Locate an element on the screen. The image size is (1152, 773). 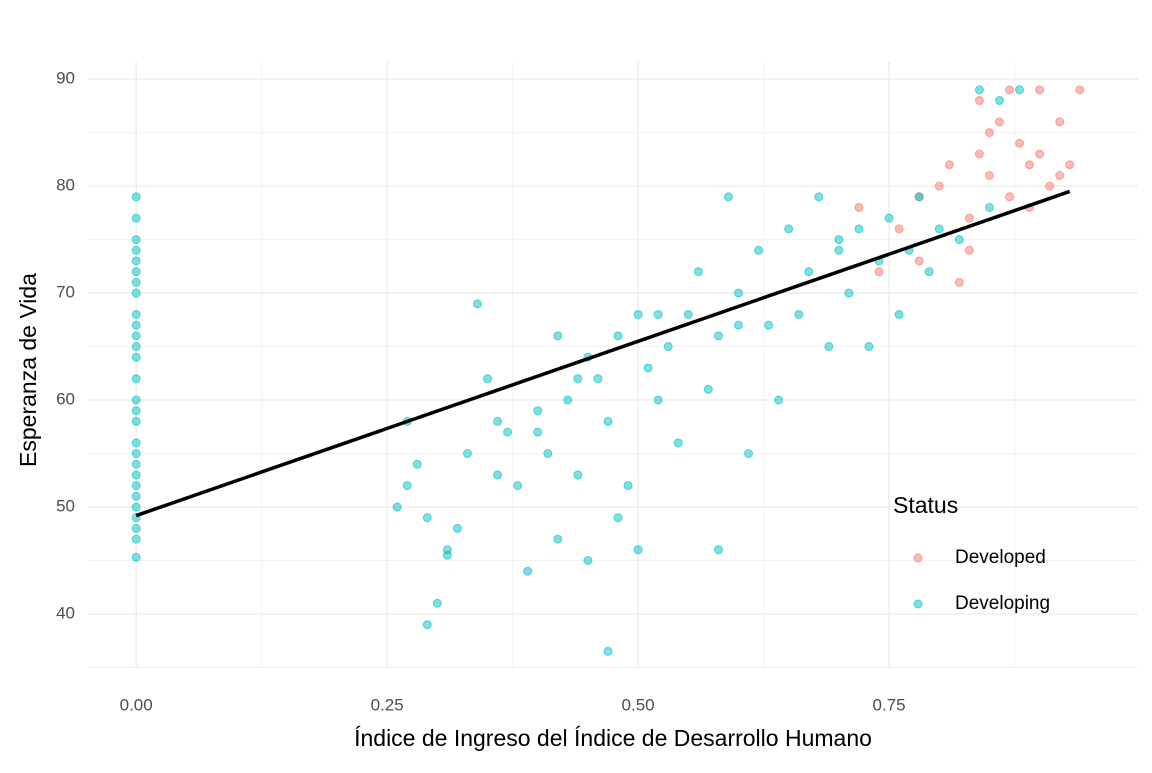
y-tick-label: 40 is located at coordinates (65, 612).